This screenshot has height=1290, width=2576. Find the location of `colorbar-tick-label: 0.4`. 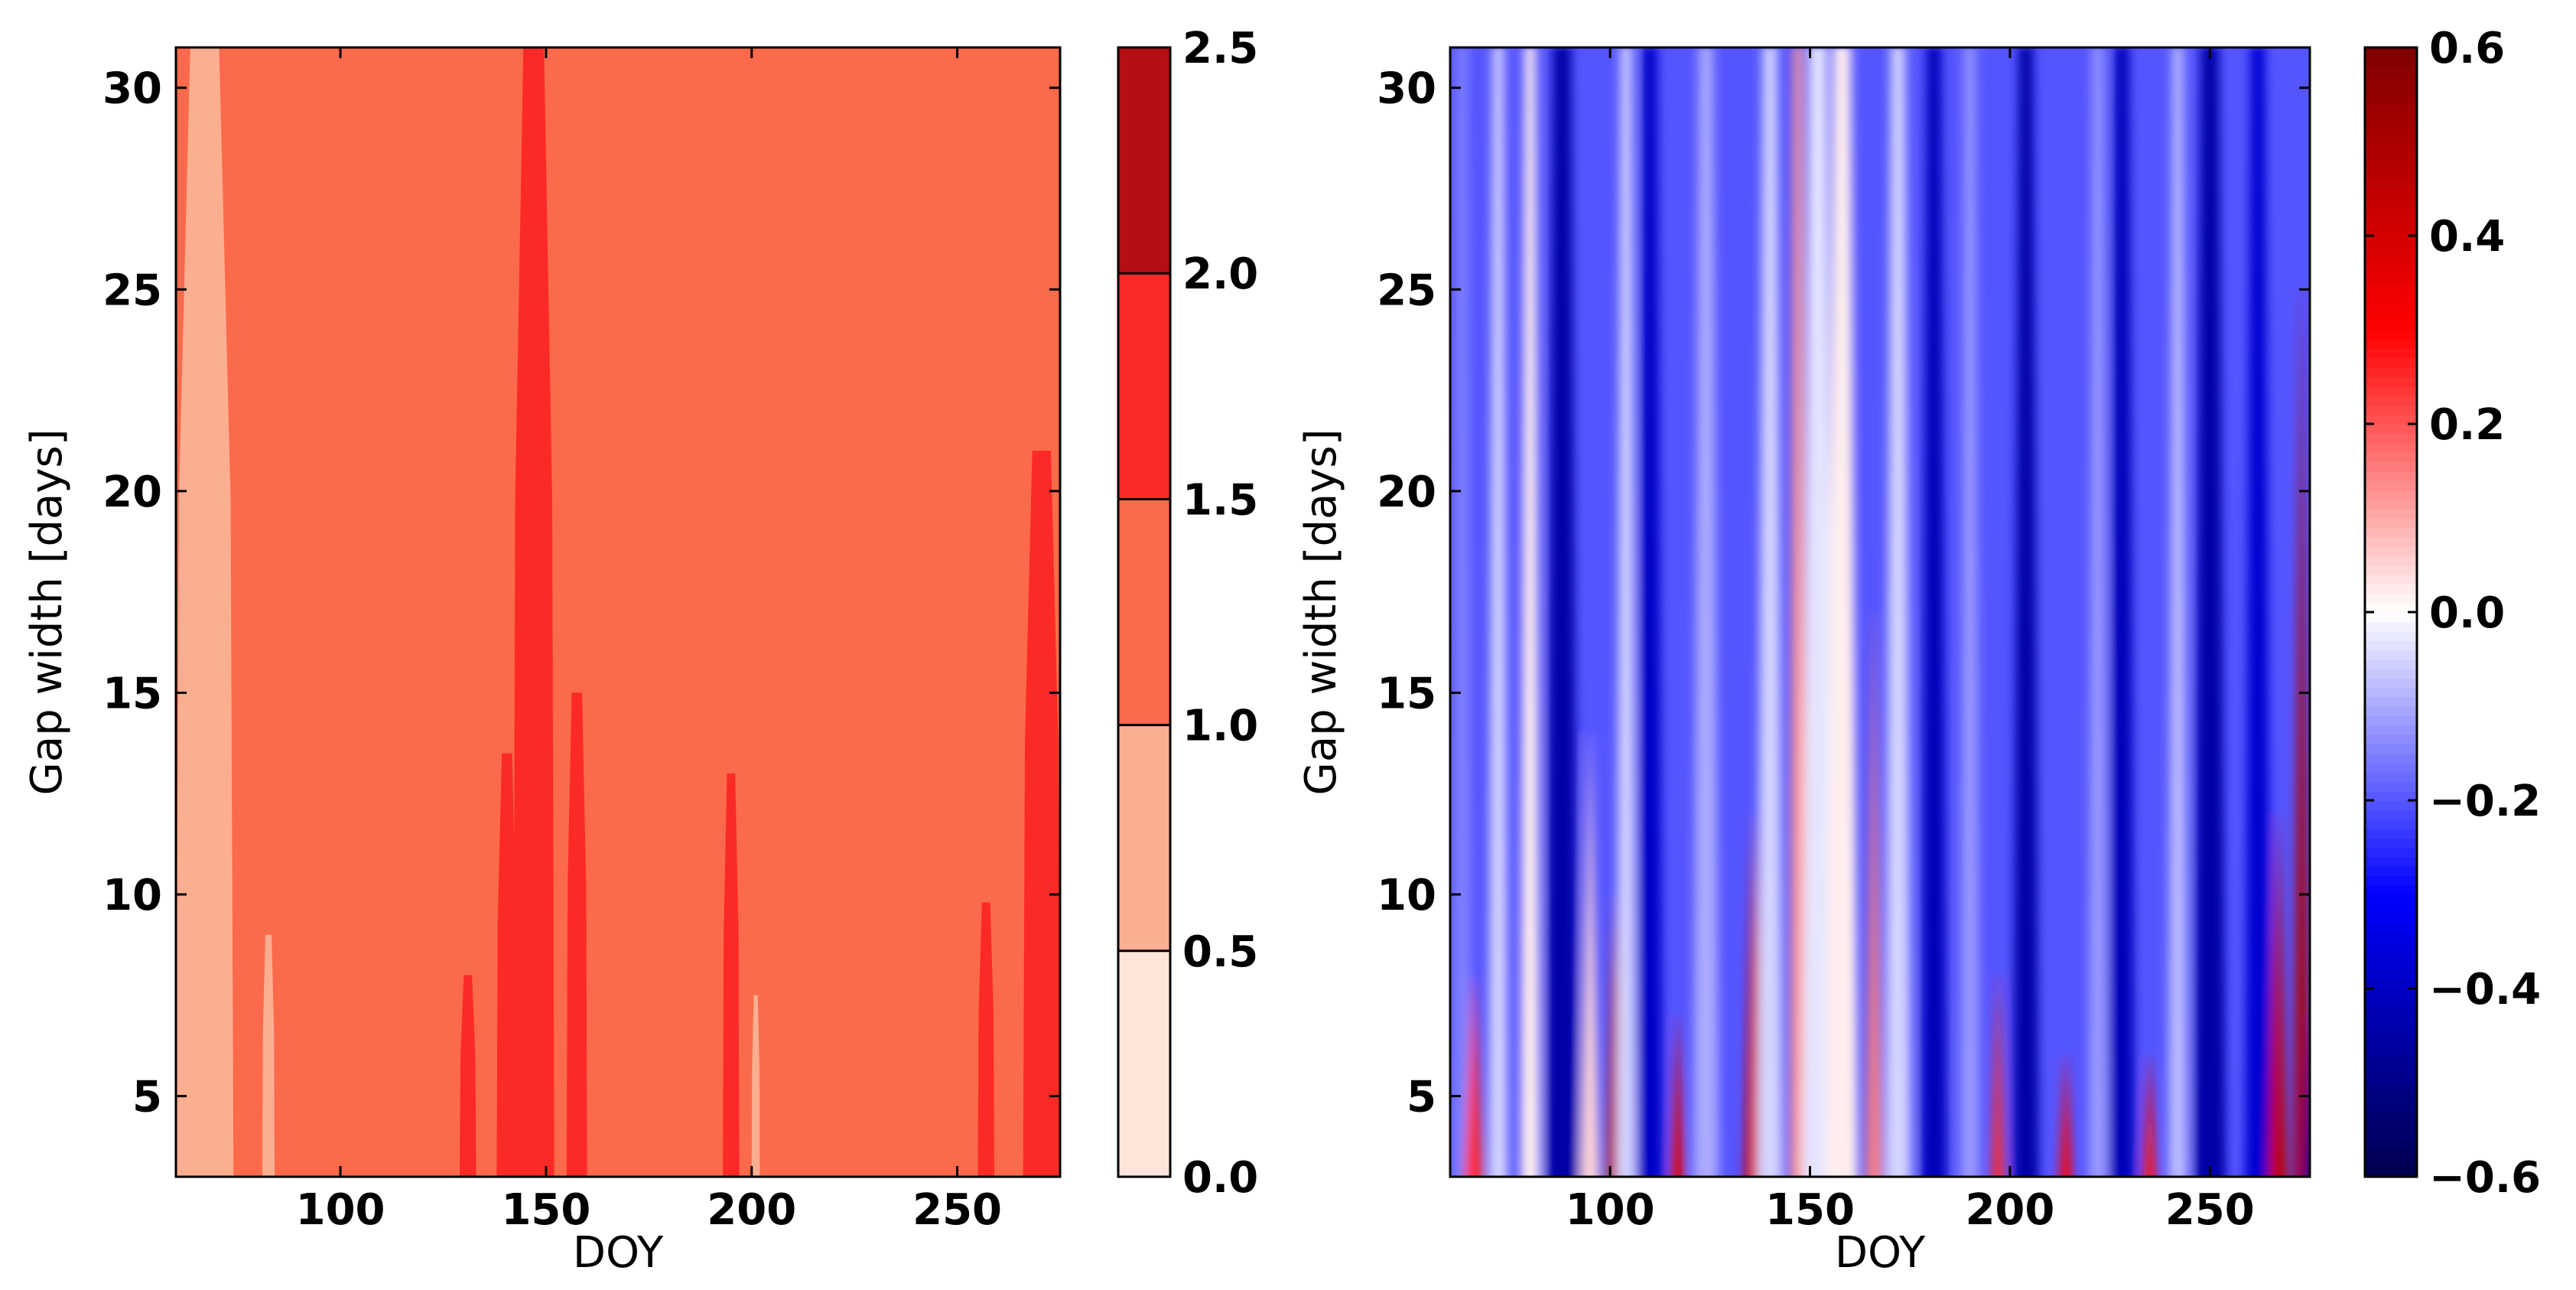

colorbar-tick-label: 0.4 is located at coordinates (2467, 237).